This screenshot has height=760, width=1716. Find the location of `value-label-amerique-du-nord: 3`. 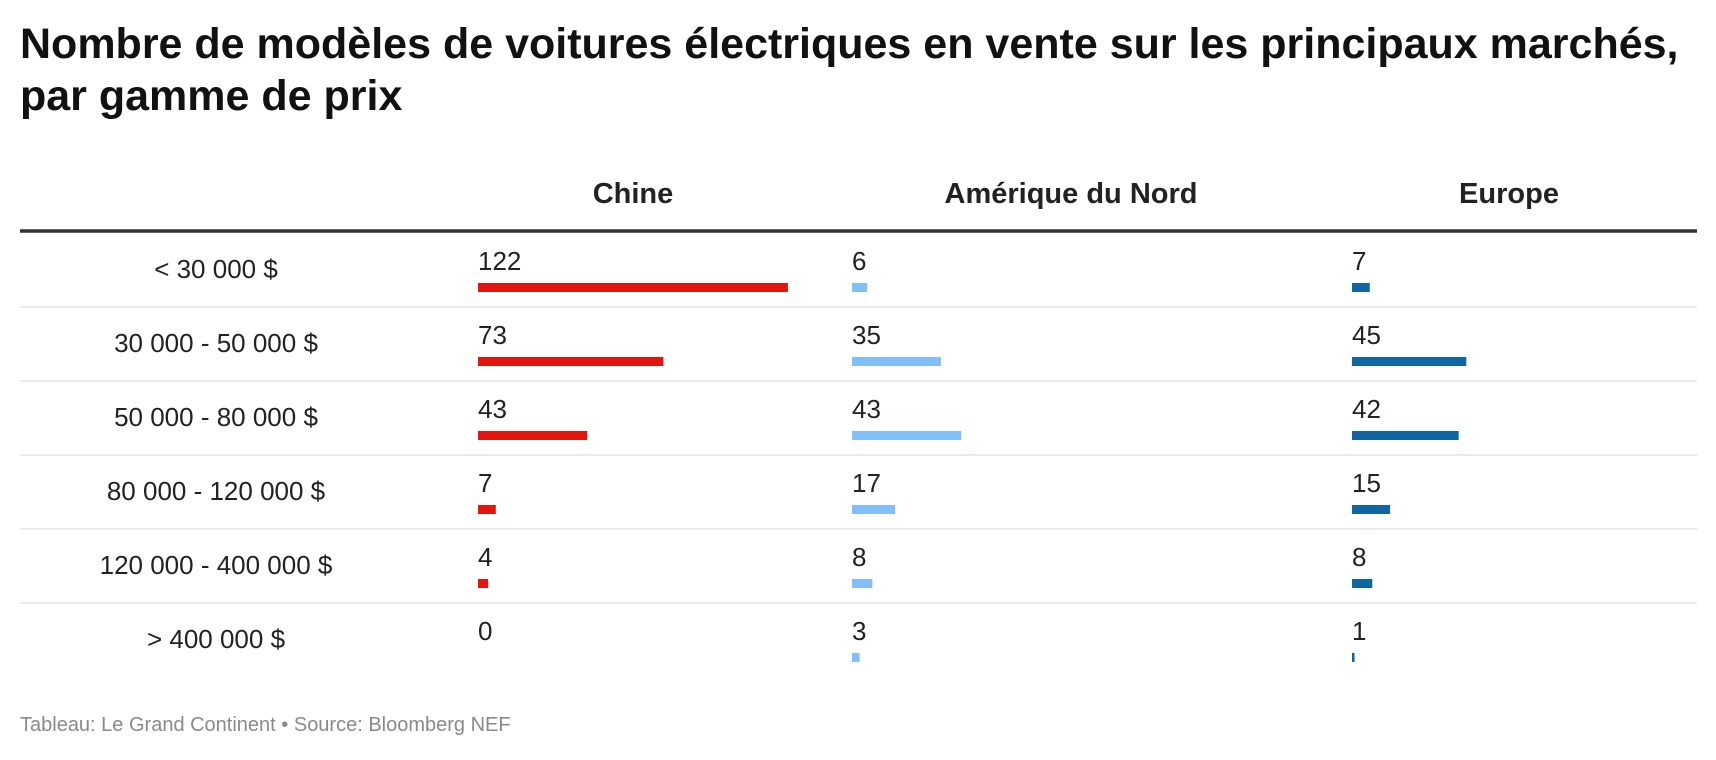

value-label-amerique-du-nord: 3 is located at coordinates (859, 631).